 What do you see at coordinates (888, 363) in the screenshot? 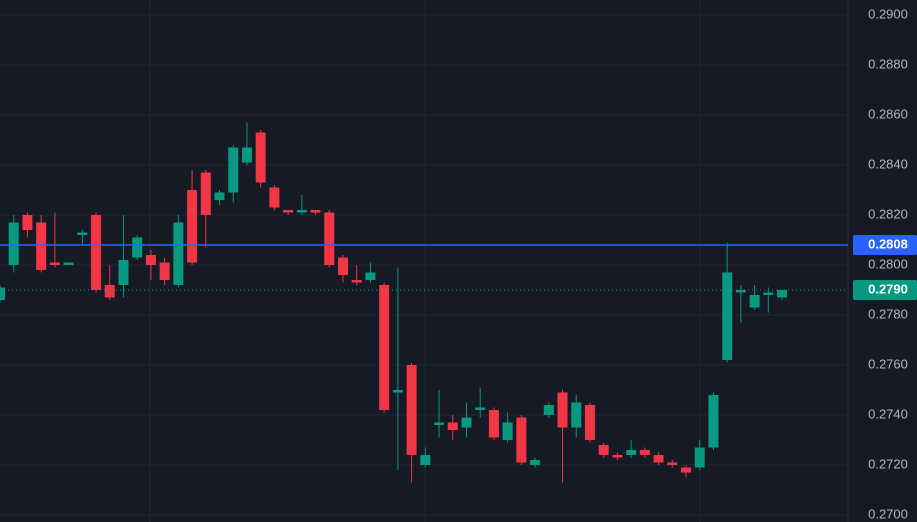
I see `y-tick-label: 0.2760` at bounding box center [888, 363].